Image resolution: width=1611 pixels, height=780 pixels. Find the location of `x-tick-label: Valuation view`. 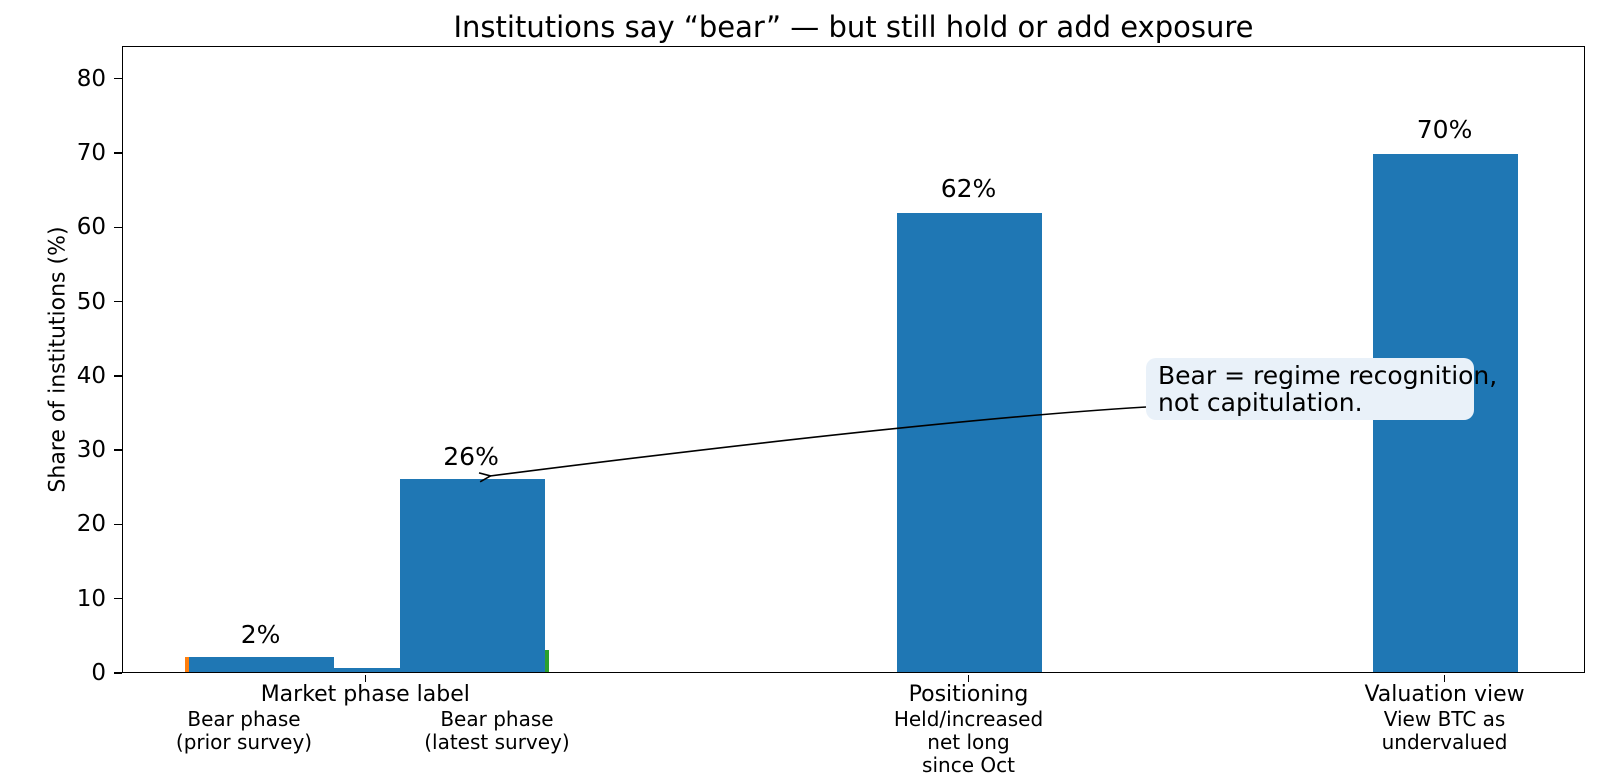

x-tick-label: Valuation view is located at coordinates (1444, 694).